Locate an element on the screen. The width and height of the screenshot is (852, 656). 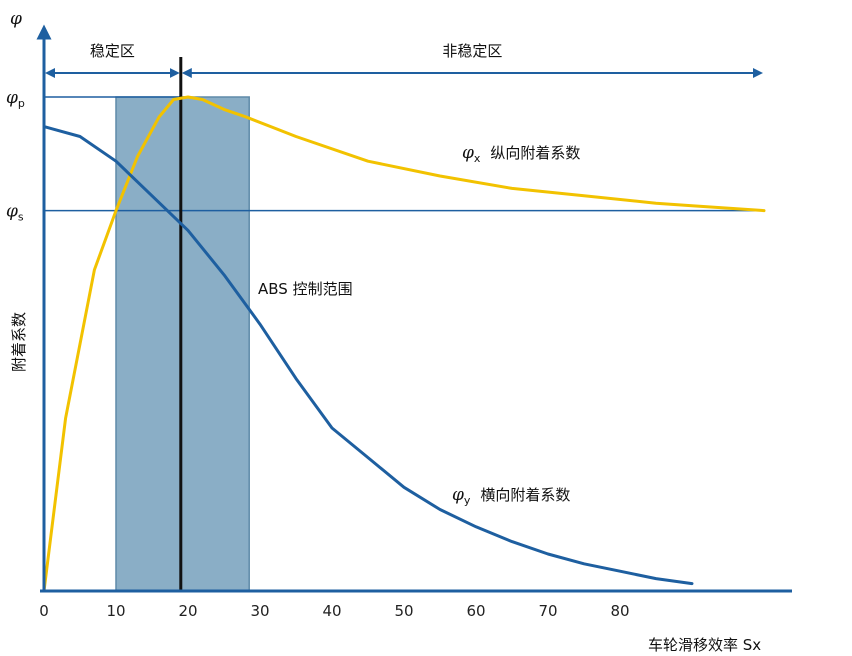
x-tick-label: 10 is located at coordinates (115, 611).